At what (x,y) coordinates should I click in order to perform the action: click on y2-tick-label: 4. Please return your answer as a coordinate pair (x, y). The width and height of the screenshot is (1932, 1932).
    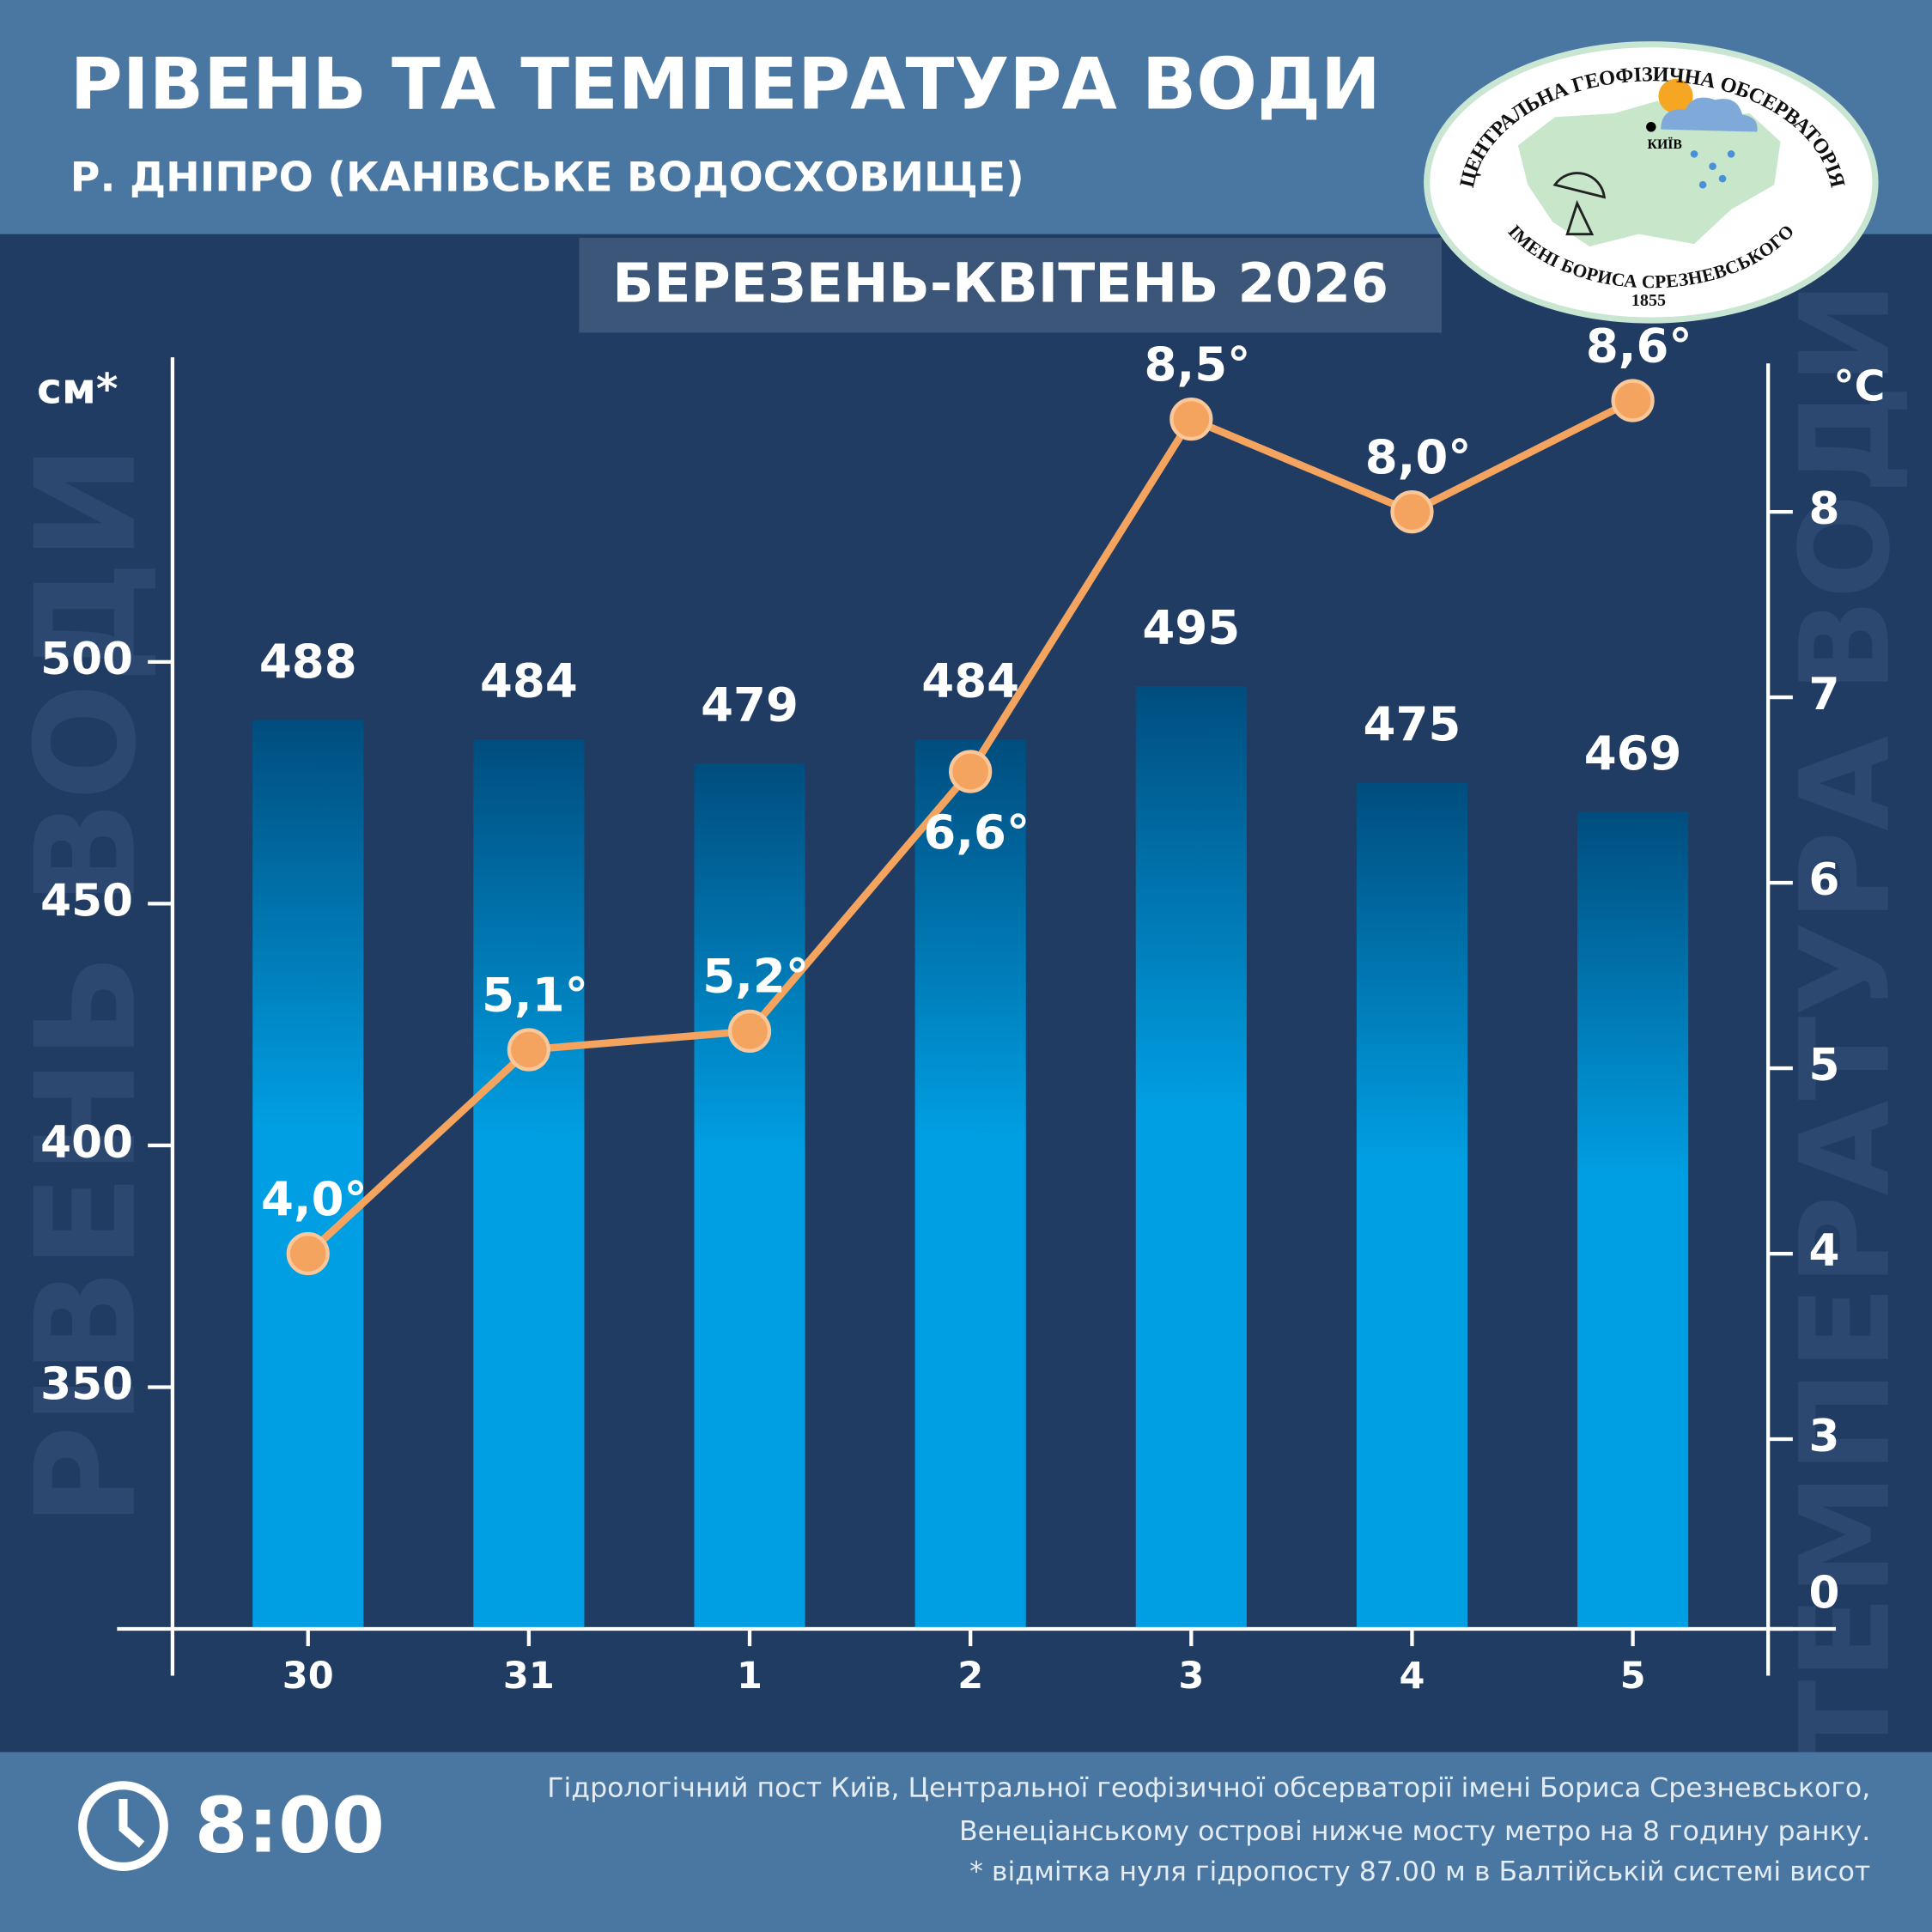
    Looking at the image, I should click on (1824, 1251).